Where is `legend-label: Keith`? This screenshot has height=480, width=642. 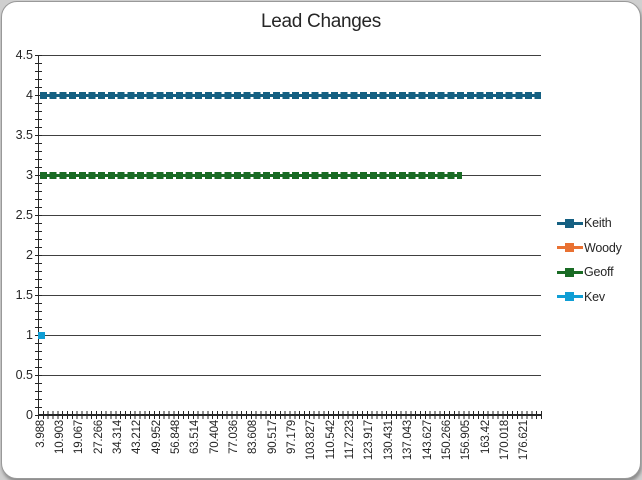 legend-label: Keith is located at coordinates (598, 223).